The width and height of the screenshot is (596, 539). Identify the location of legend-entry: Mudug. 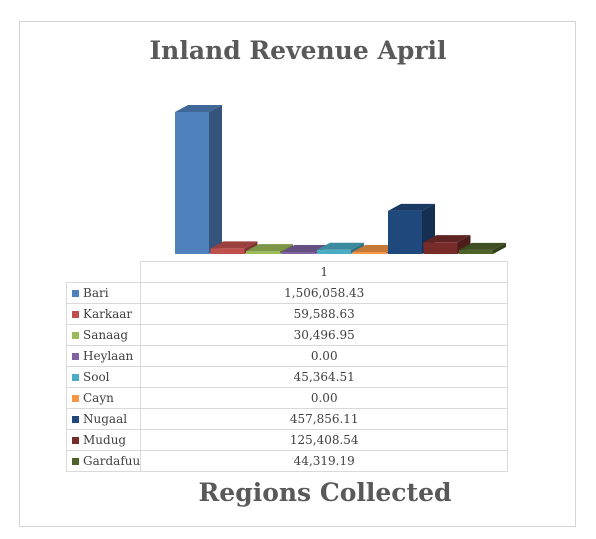
(103, 440).